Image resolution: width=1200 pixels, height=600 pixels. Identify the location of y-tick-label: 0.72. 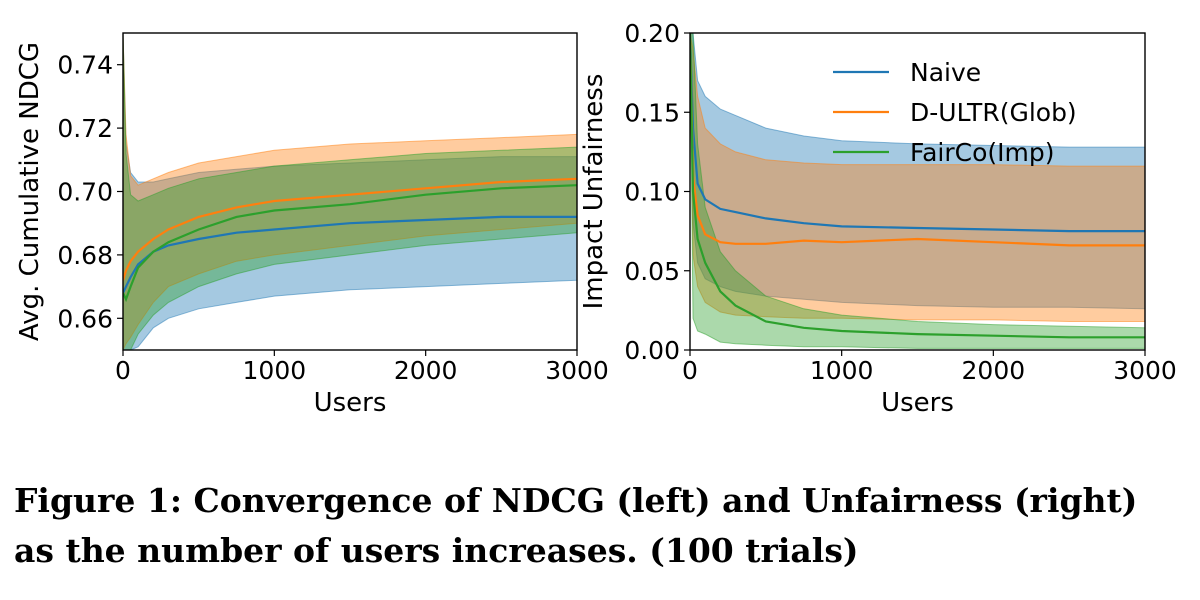
(85, 128).